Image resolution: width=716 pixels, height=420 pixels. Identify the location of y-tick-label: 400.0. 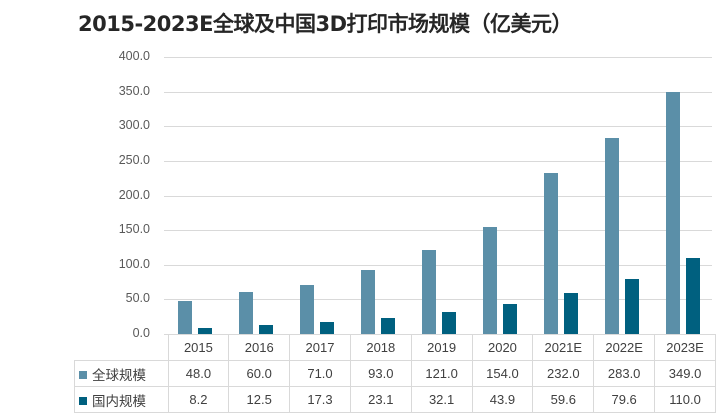
(134, 56).